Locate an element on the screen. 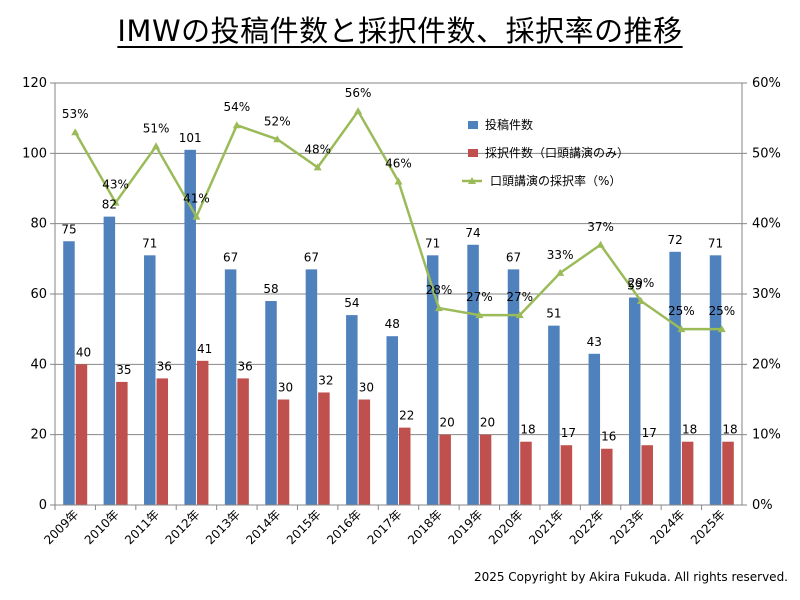  x-tick-label: 2025年 is located at coordinates (708, 527).